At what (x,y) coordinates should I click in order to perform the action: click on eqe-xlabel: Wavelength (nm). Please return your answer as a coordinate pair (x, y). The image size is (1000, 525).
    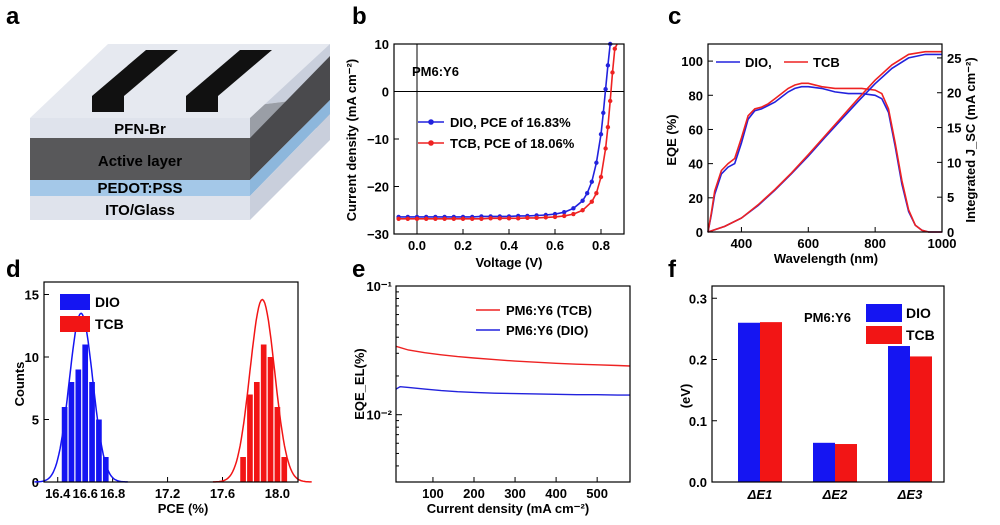
    Looking at the image, I should click on (826, 258).